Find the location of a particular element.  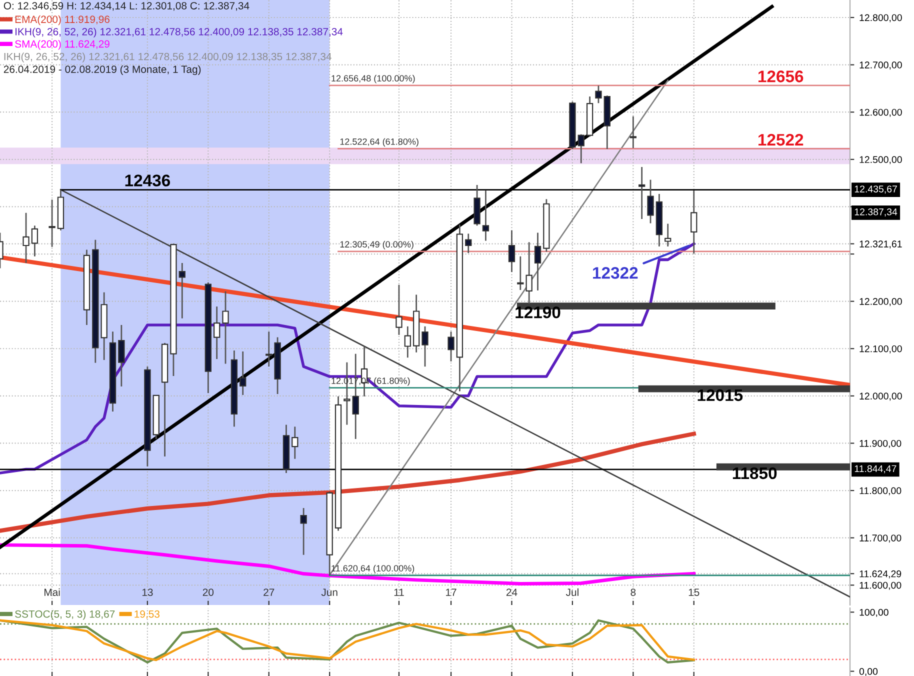

annotation: 12015 is located at coordinates (720, 395).